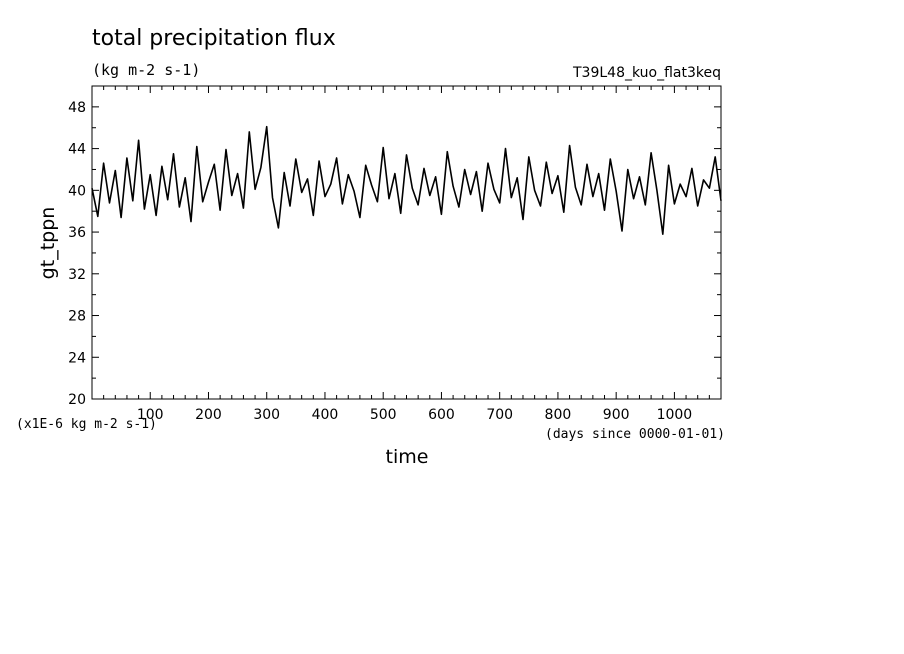 The width and height of the screenshot is (904, 654). I want to click on x-tick-label: 200, so click(208, 415).